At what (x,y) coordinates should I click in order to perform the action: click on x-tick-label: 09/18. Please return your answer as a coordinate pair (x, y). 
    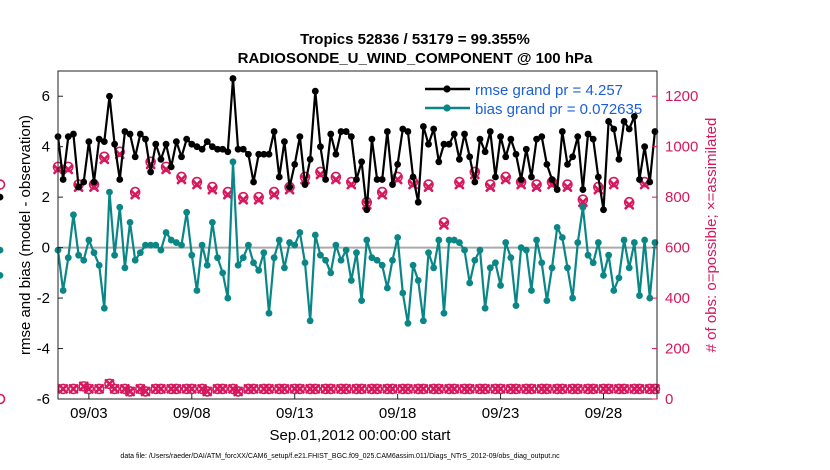
    Looking at the image, I should click on (398, 413).